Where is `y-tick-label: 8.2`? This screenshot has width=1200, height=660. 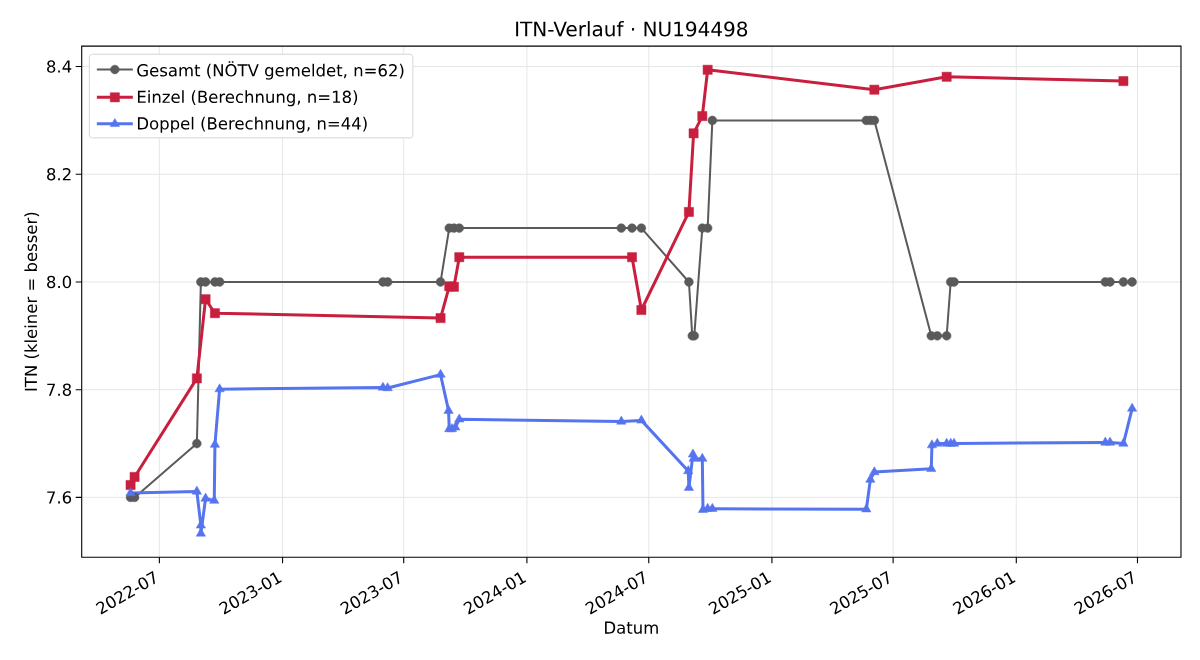 y-tick-label: 8.2 is located at coordinates (59, 174).